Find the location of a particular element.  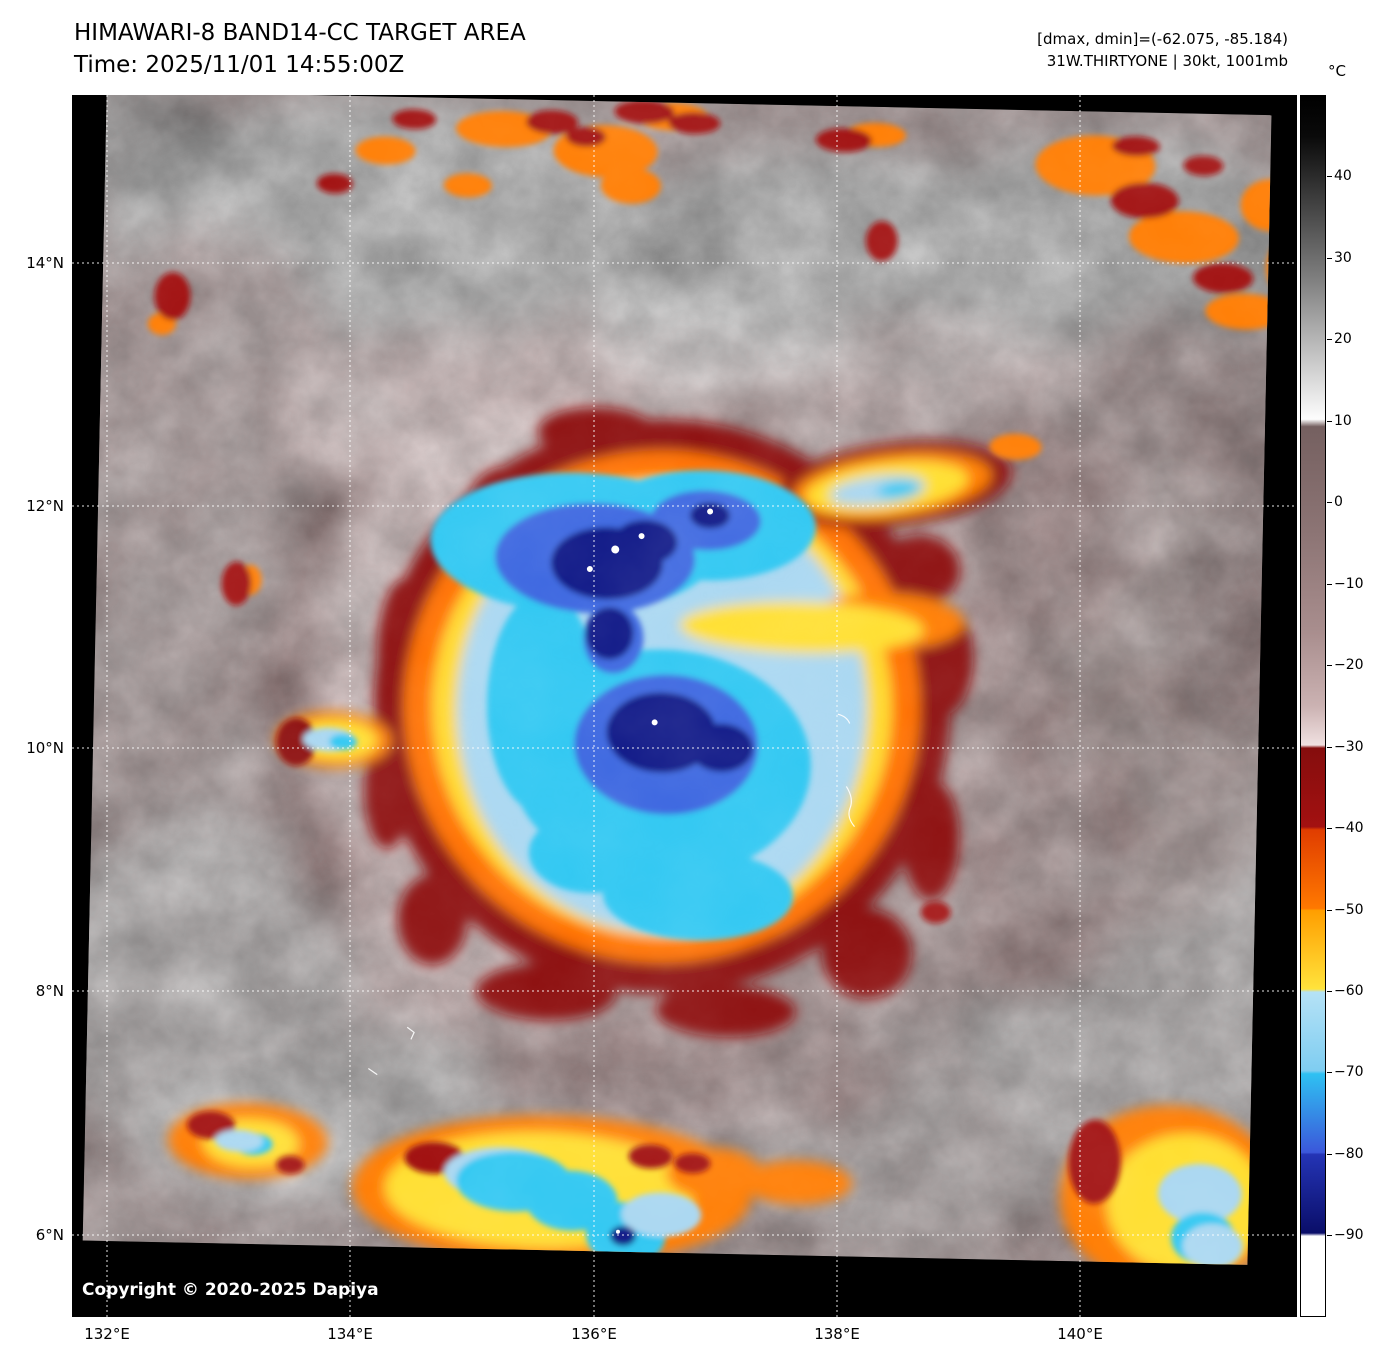

colorbar-unit-label: °C is located at coordinates (1337, 71).